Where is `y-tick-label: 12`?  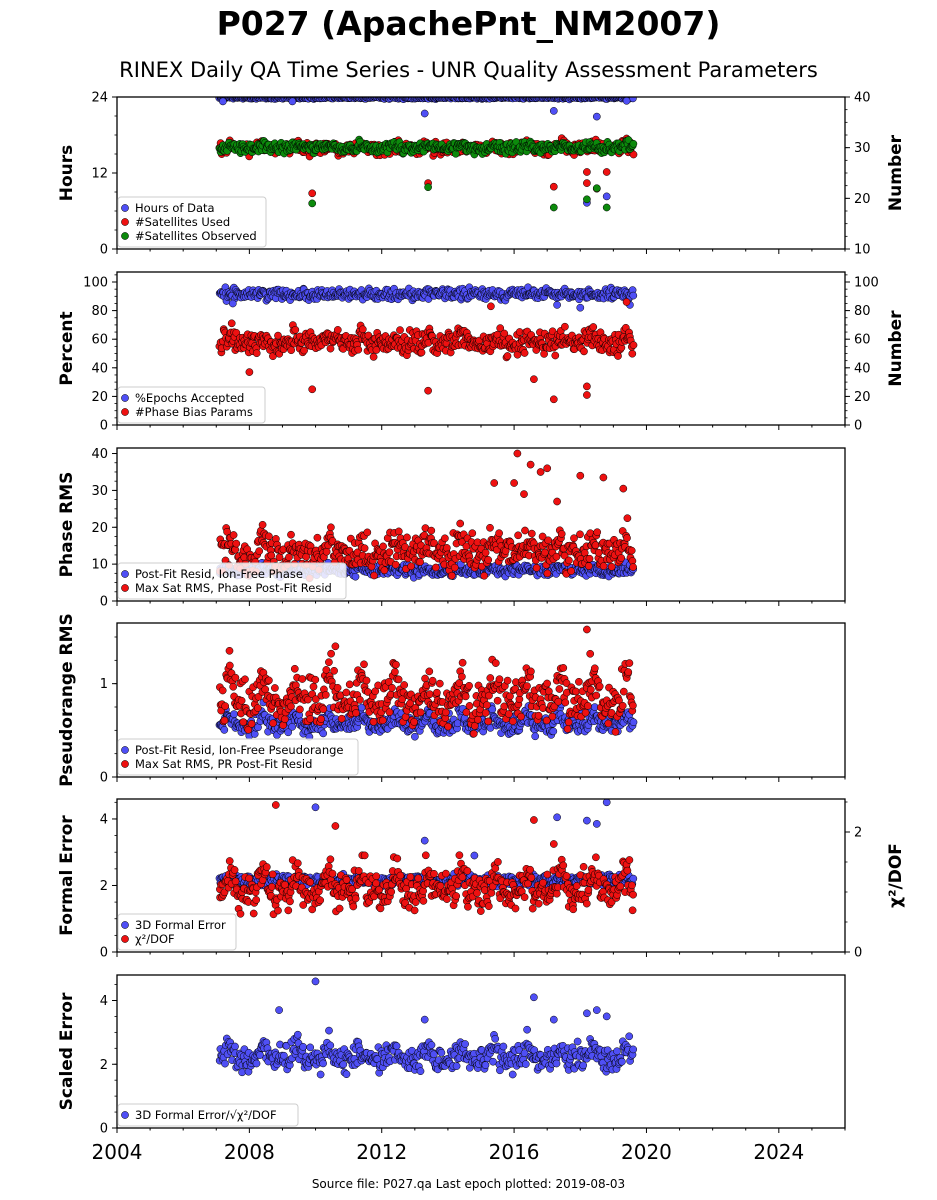
y-tick-label: 12 is located at coordinates (99, 174).